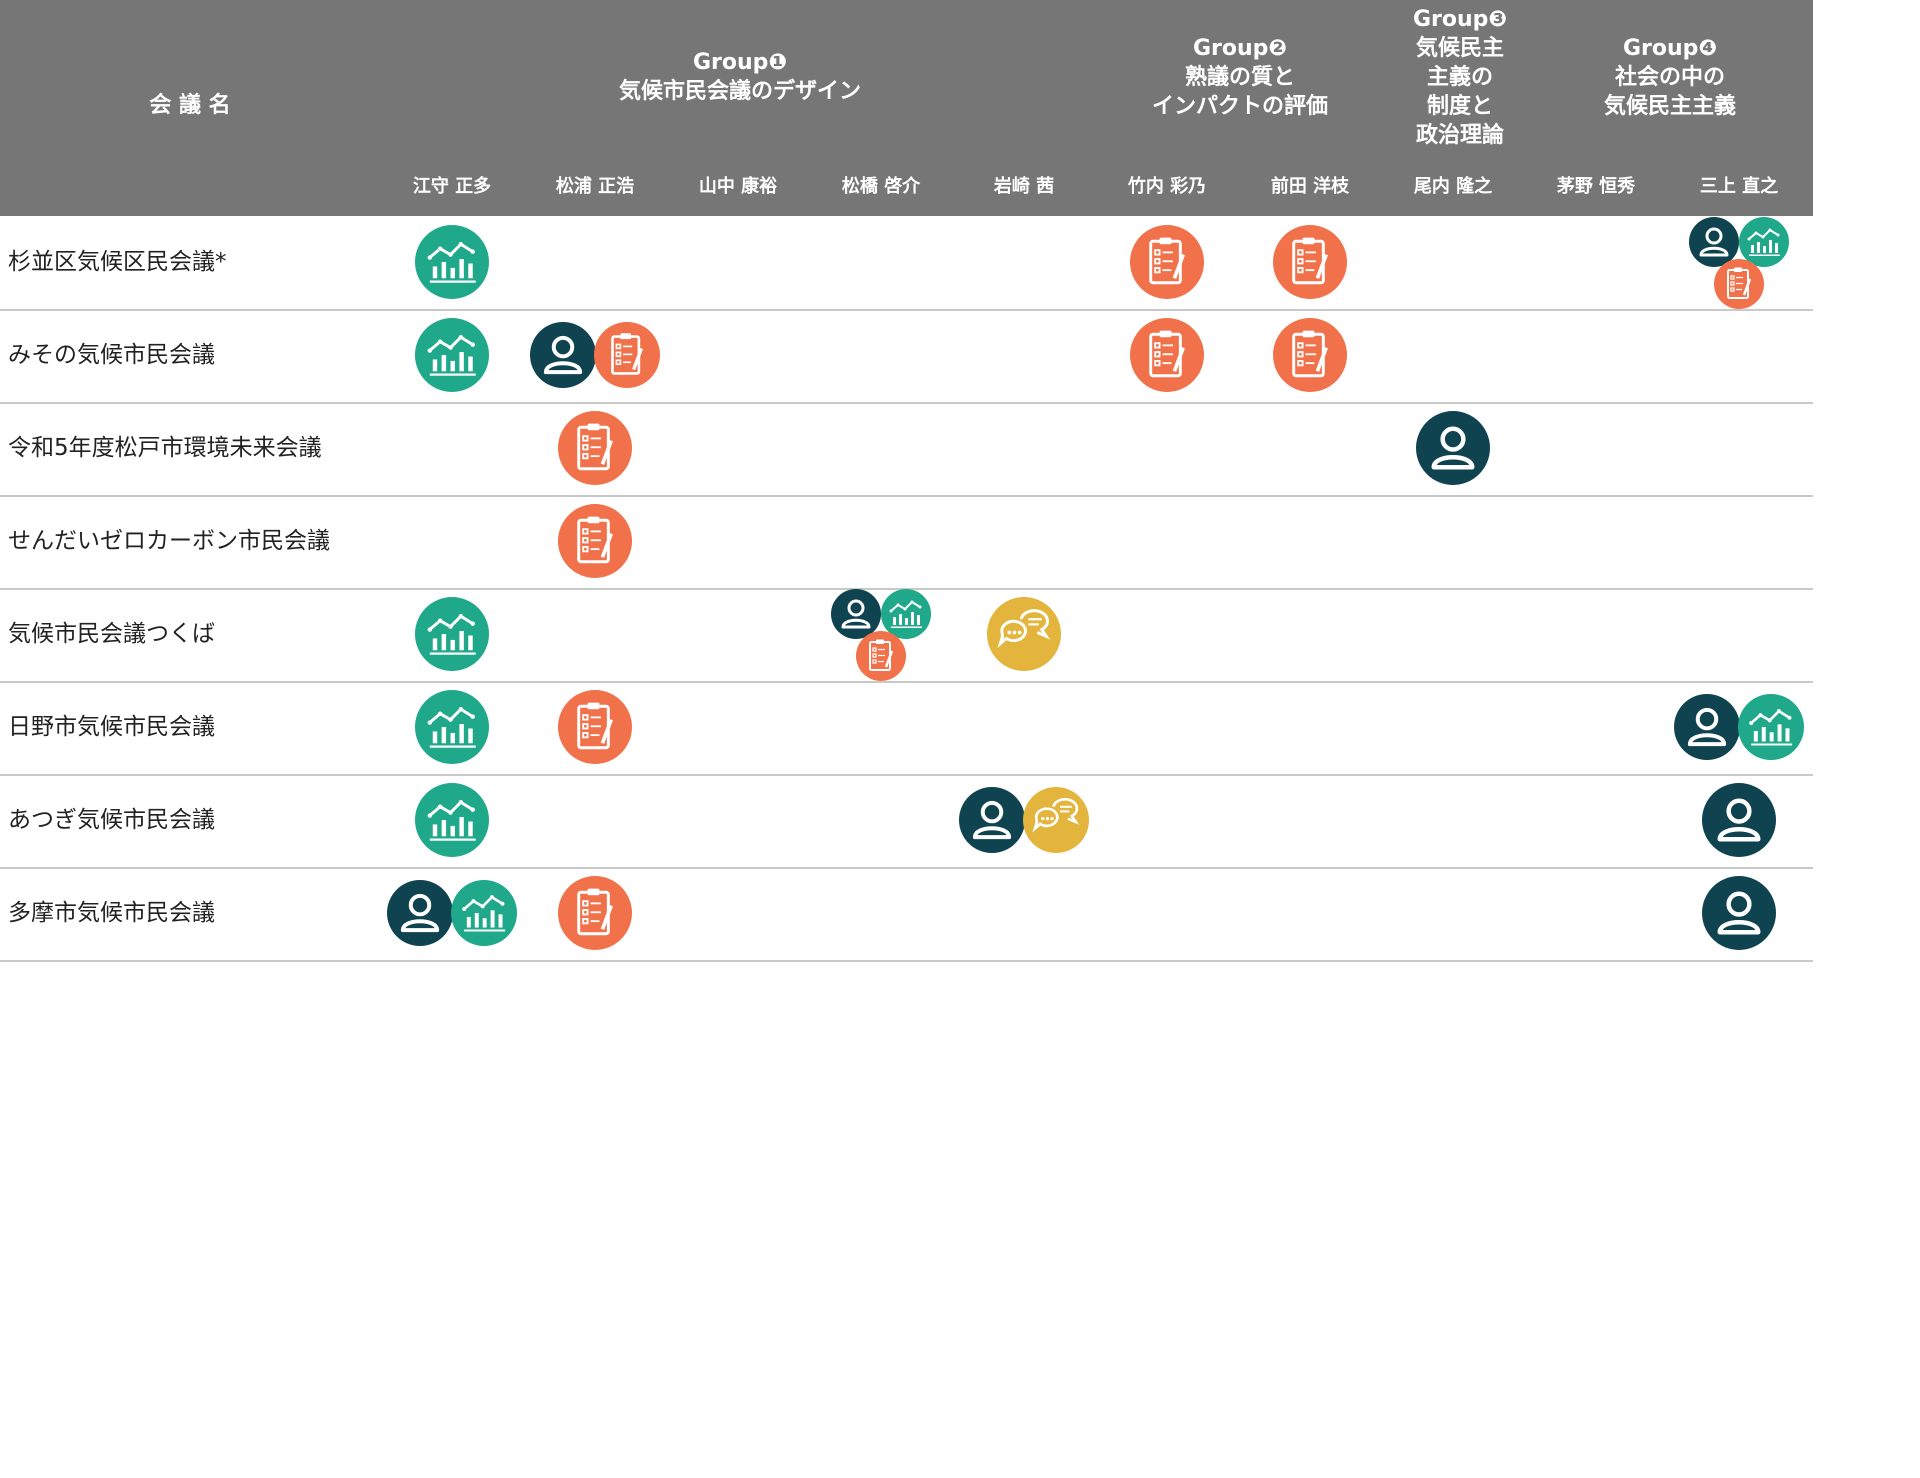  I want to click on researcher-column-4: 松橋 啓介, so click(881, 186).